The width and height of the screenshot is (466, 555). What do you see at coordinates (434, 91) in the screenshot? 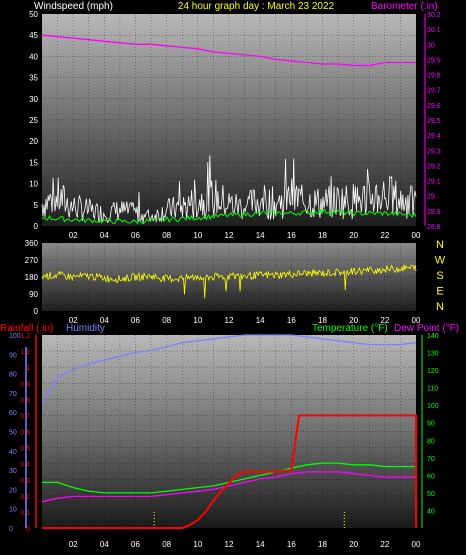
I see `baro-y-tick: 29.7` at bounding box center [434, 91].